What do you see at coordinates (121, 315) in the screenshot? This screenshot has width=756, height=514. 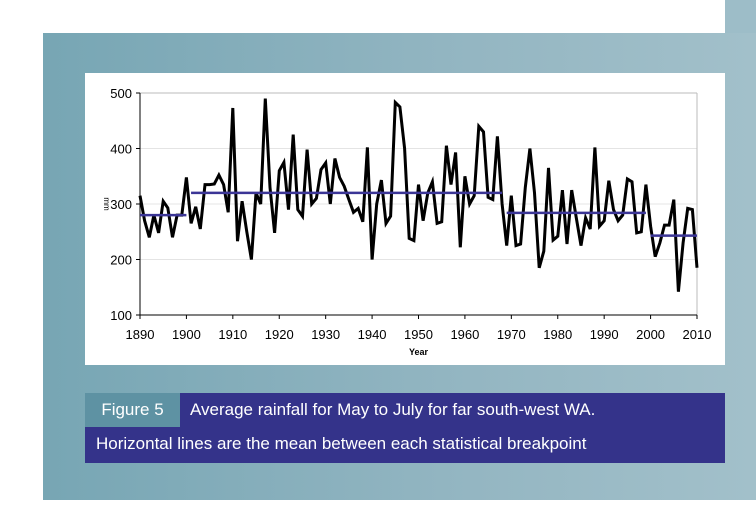 I see `y-tick-label: 100` at bounding box center [121, 315].